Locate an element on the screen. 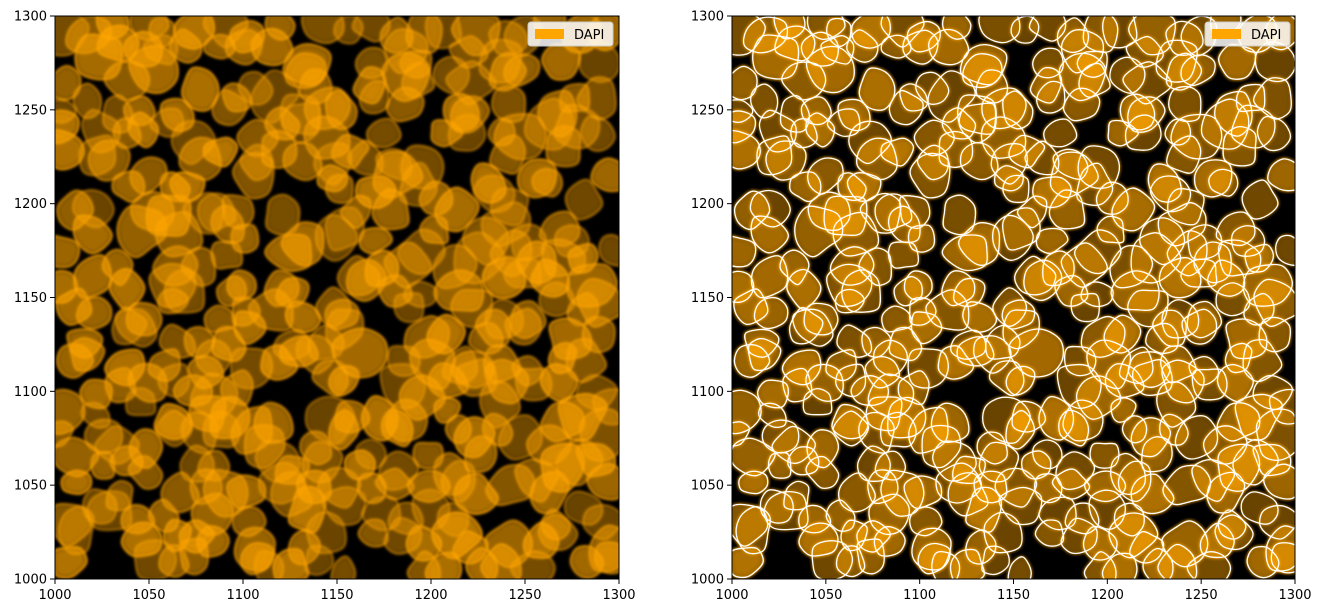  right-legend: DAPI is located at coordinates (1247, 34).